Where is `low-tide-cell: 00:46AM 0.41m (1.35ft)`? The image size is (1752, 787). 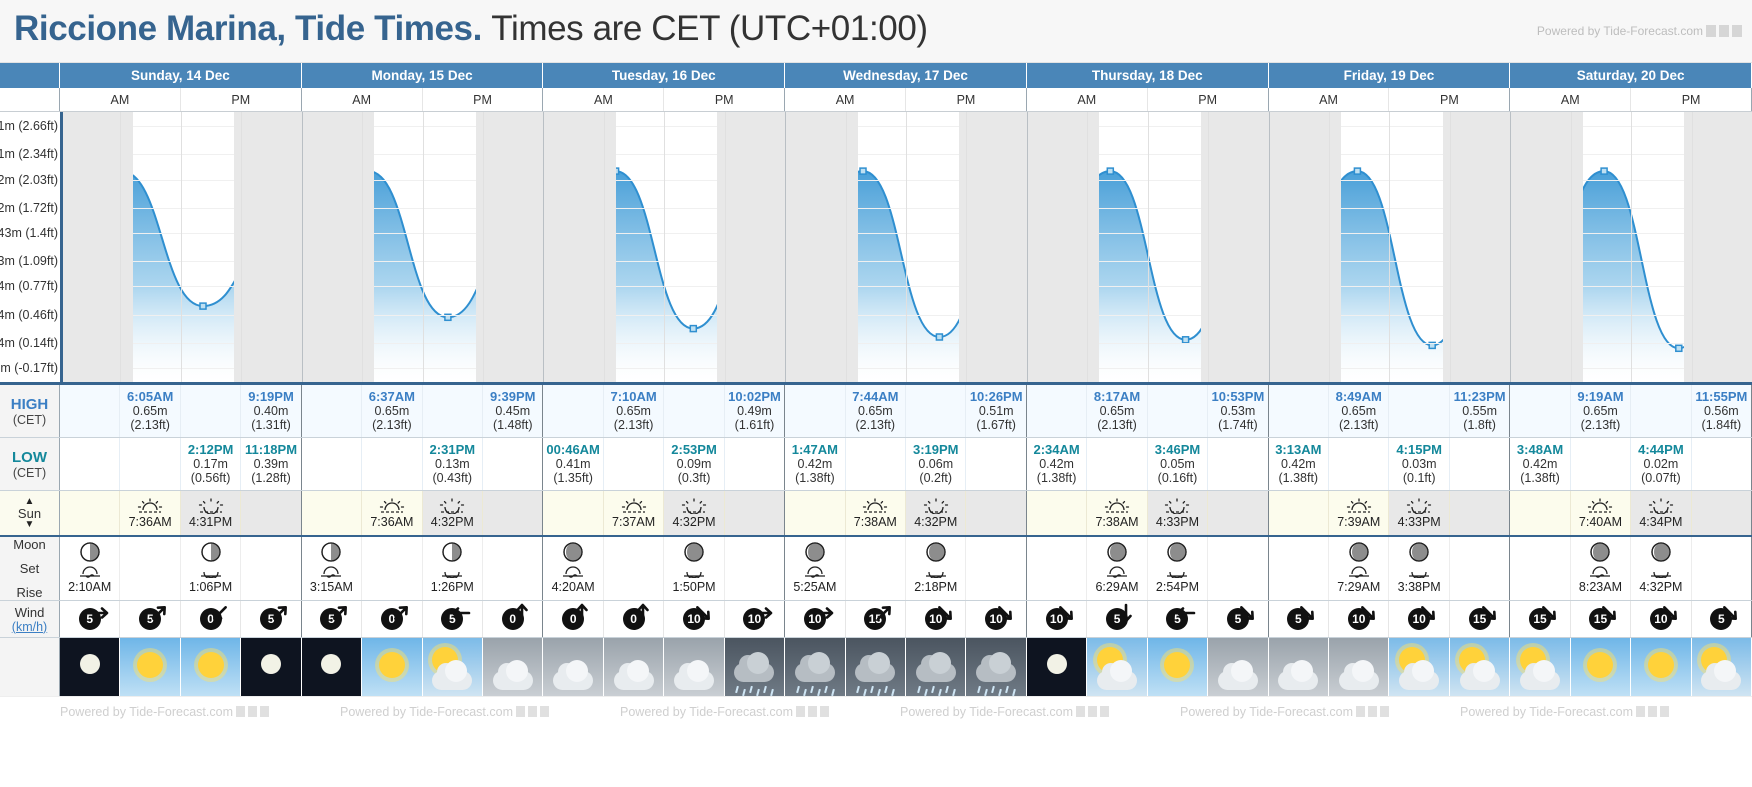 low-tide-cell: 00:46AM 0.41m (1.35ft) is located at coordinates (573, 464).